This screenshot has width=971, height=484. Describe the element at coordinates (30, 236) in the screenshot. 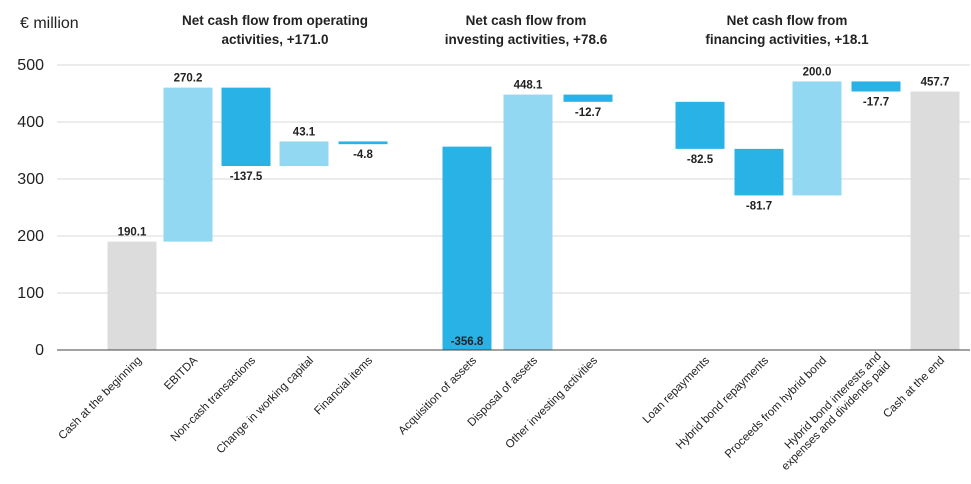

I see `y-tick-label: 200` at that location.